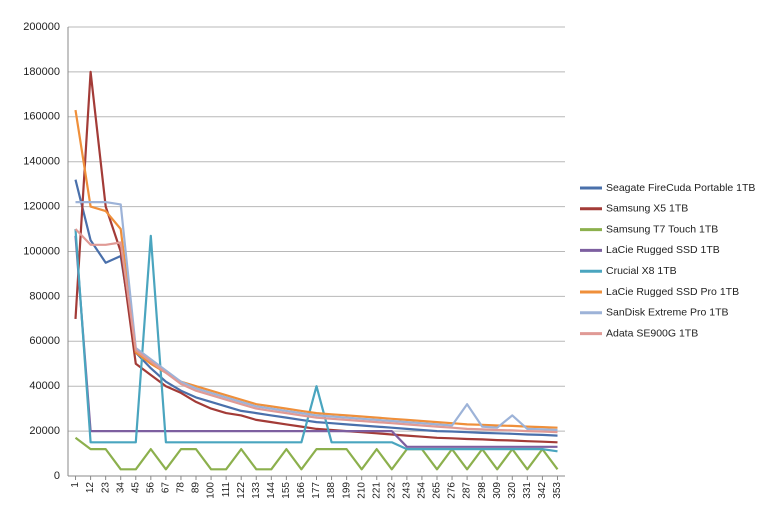  Describe the element at coordinates (497, 490) in the screenshot. I see `x-tick-label: 309` at that location.